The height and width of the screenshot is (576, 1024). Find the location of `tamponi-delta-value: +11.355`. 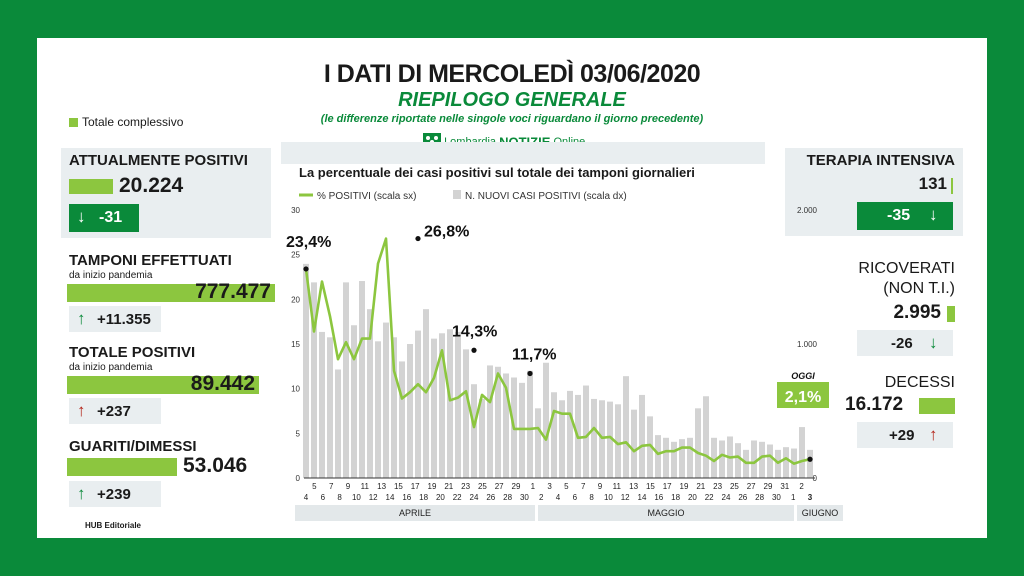

tamponi-delta-value: +11.355 is located at coordinates (124, 319).